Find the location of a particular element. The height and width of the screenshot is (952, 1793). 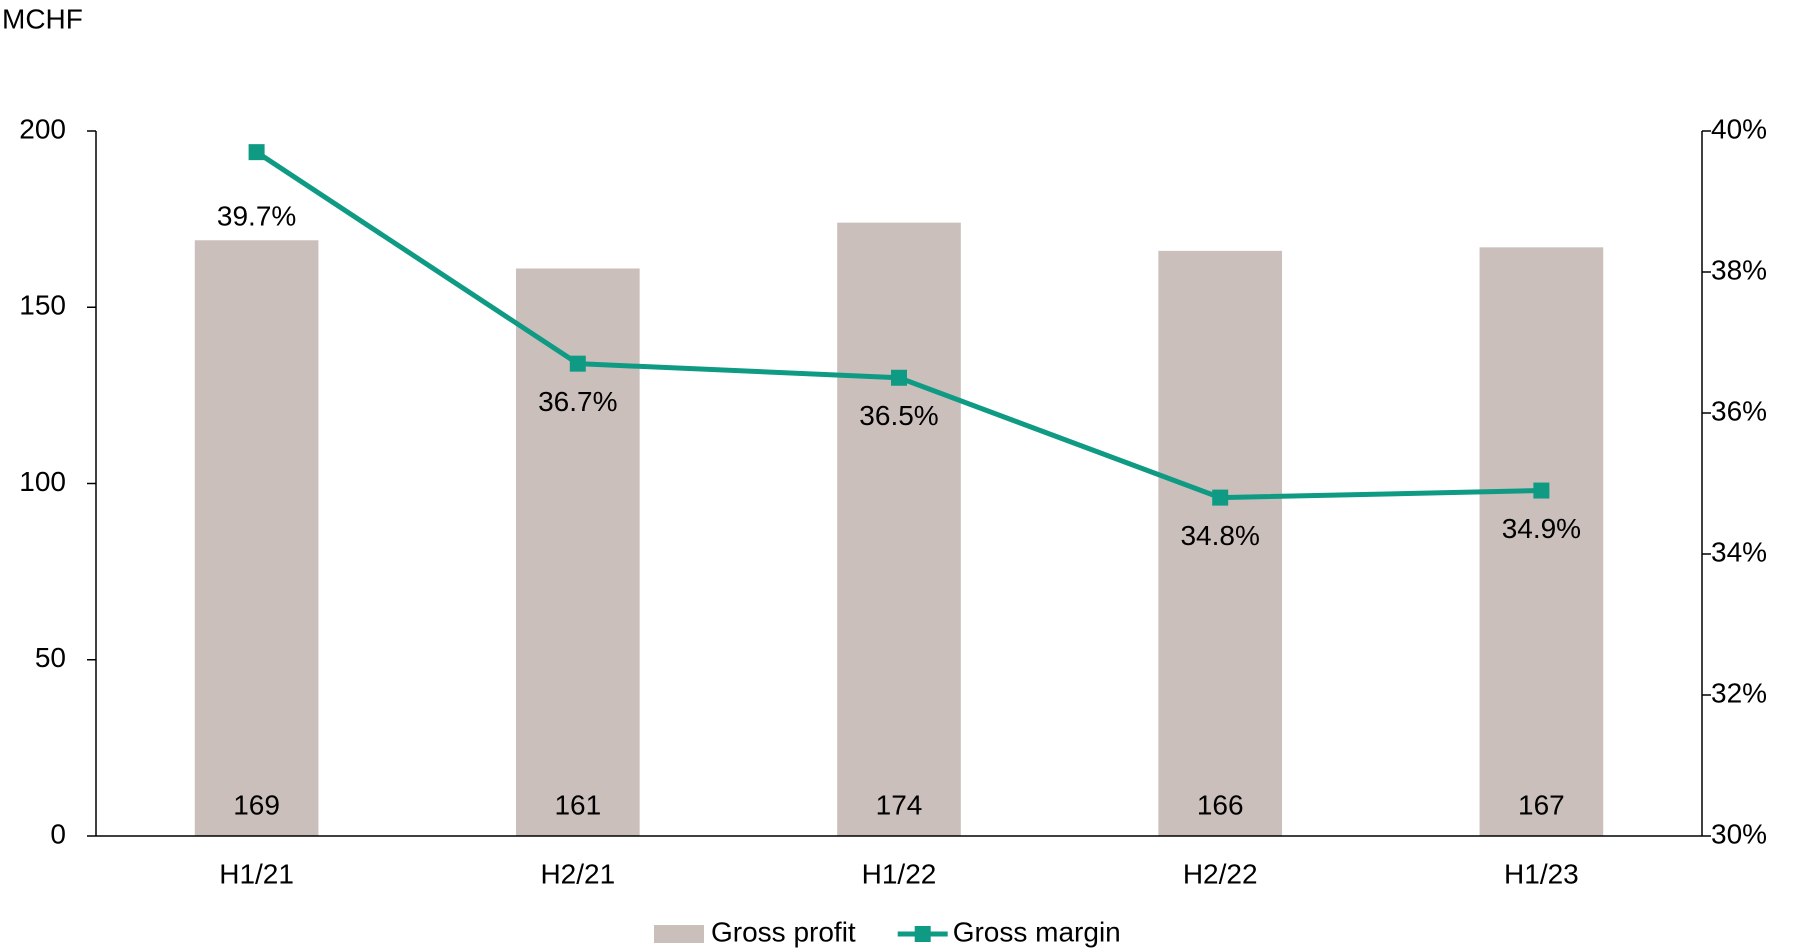

legend-label: Gross profit is located at coordinates (783, 931).